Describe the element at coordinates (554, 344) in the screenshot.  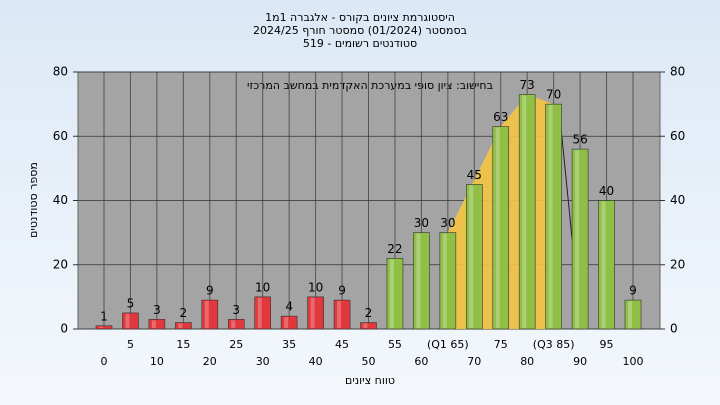
I see `x-tick-label: (Q3 85)` at that location.